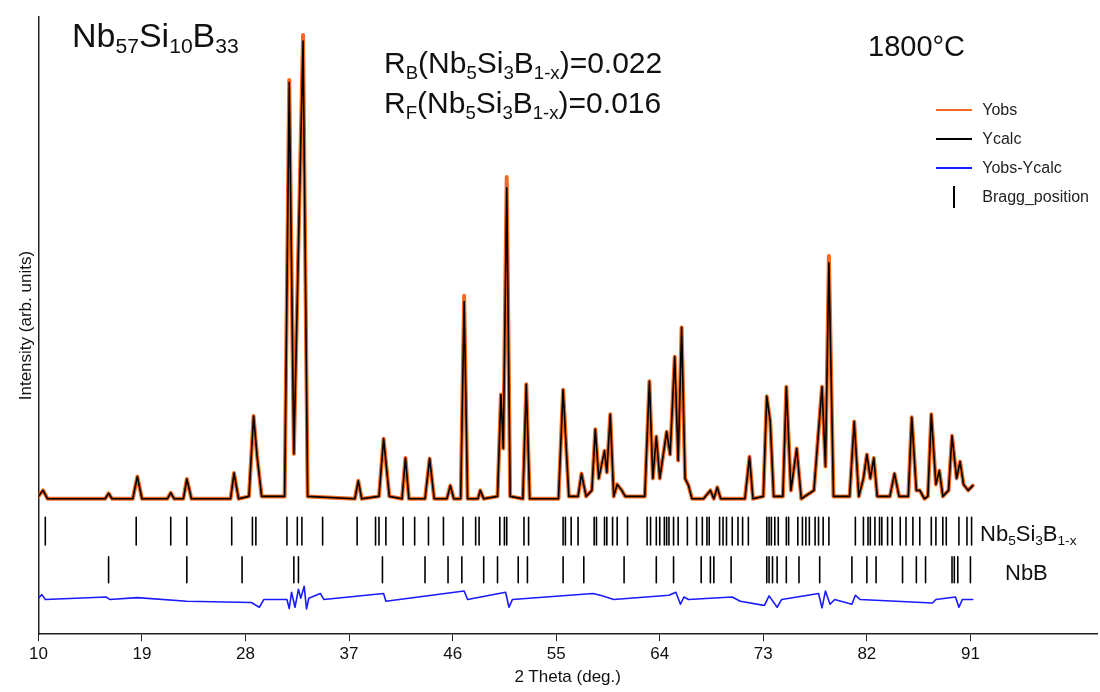 The height and width of the screenshot is (692, 1100). I want to click on annotation: NbB, so click(1026, 573).